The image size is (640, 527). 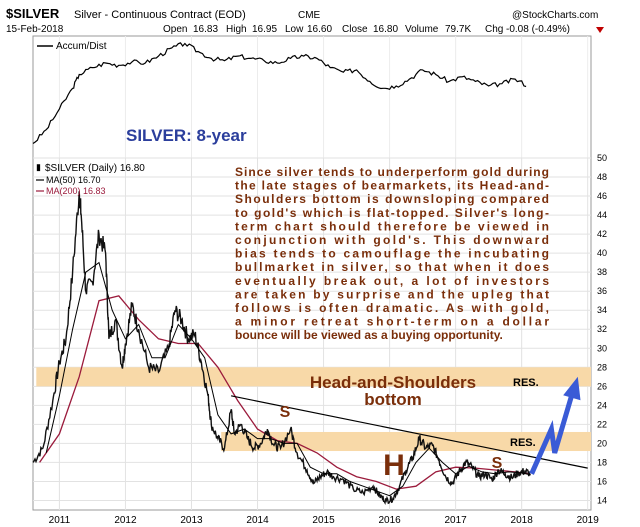 I want to click on resistance-label-lower: RES., so click(x=523, y=443).